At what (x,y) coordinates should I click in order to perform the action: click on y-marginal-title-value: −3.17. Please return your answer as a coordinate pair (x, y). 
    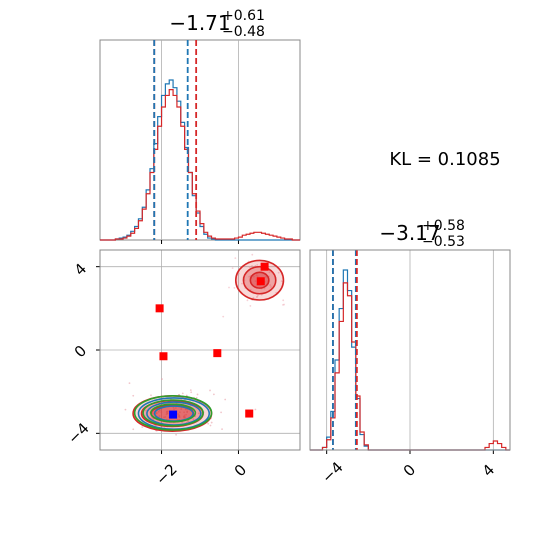
    Looking at the image, I should click on (409, 233).